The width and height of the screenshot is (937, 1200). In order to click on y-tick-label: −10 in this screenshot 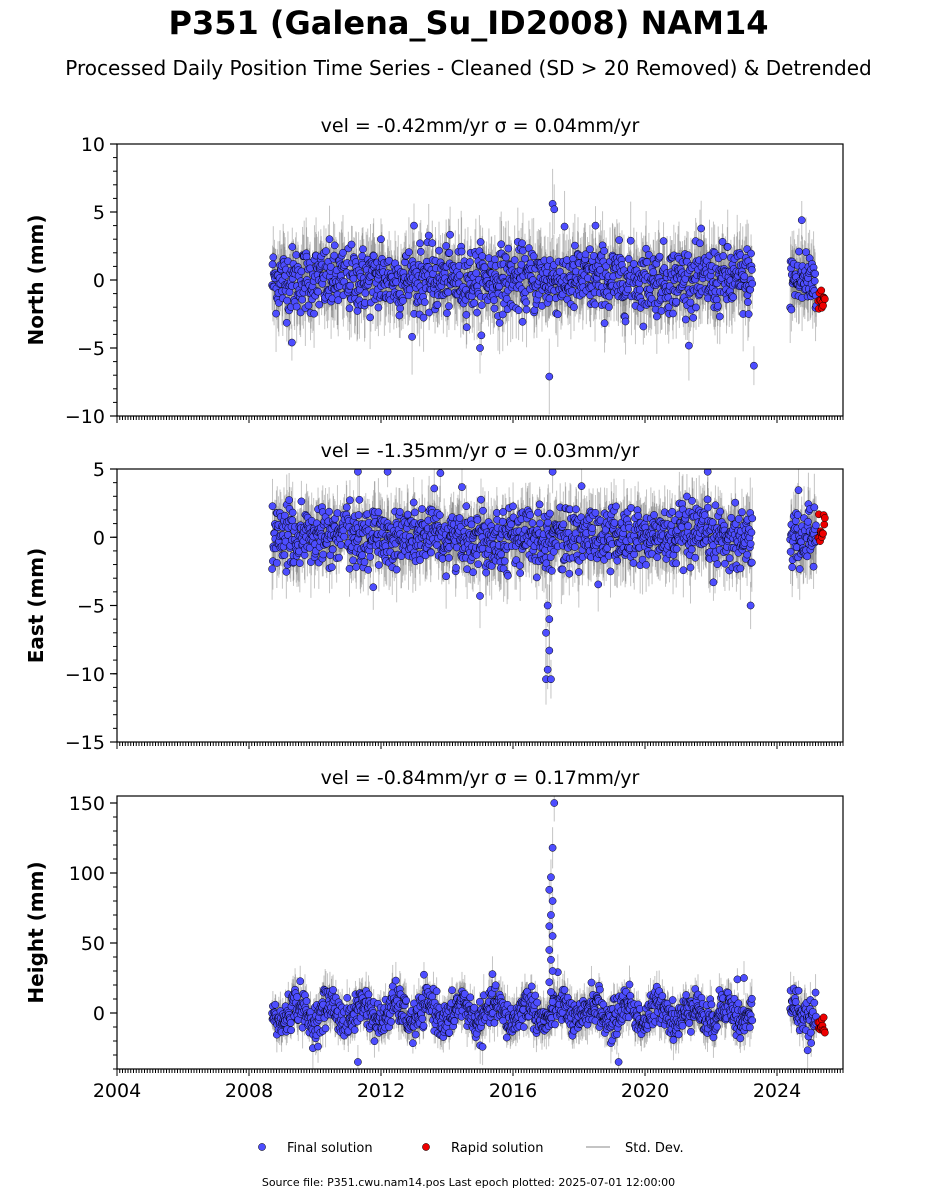, I will do `click(85, 417)`.